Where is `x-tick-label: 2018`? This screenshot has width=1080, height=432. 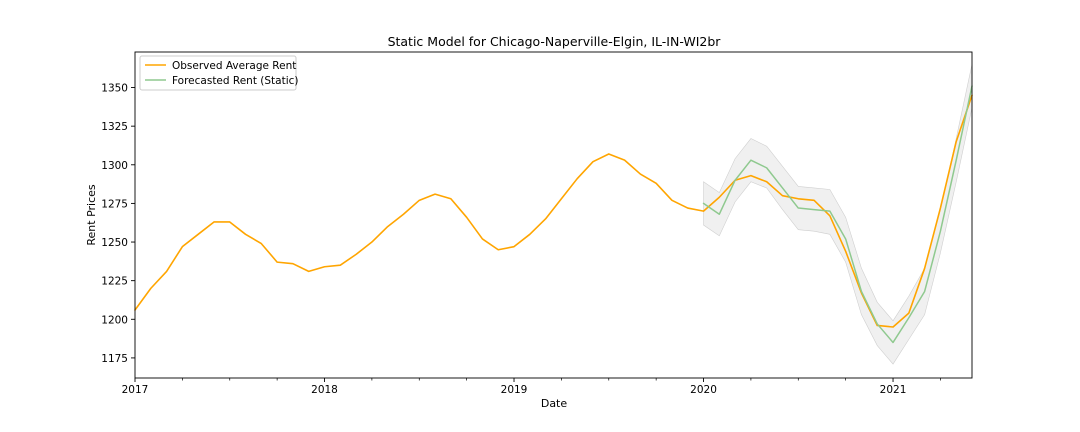 x-tick-label: 2018 is located at coordinates (324, 390).